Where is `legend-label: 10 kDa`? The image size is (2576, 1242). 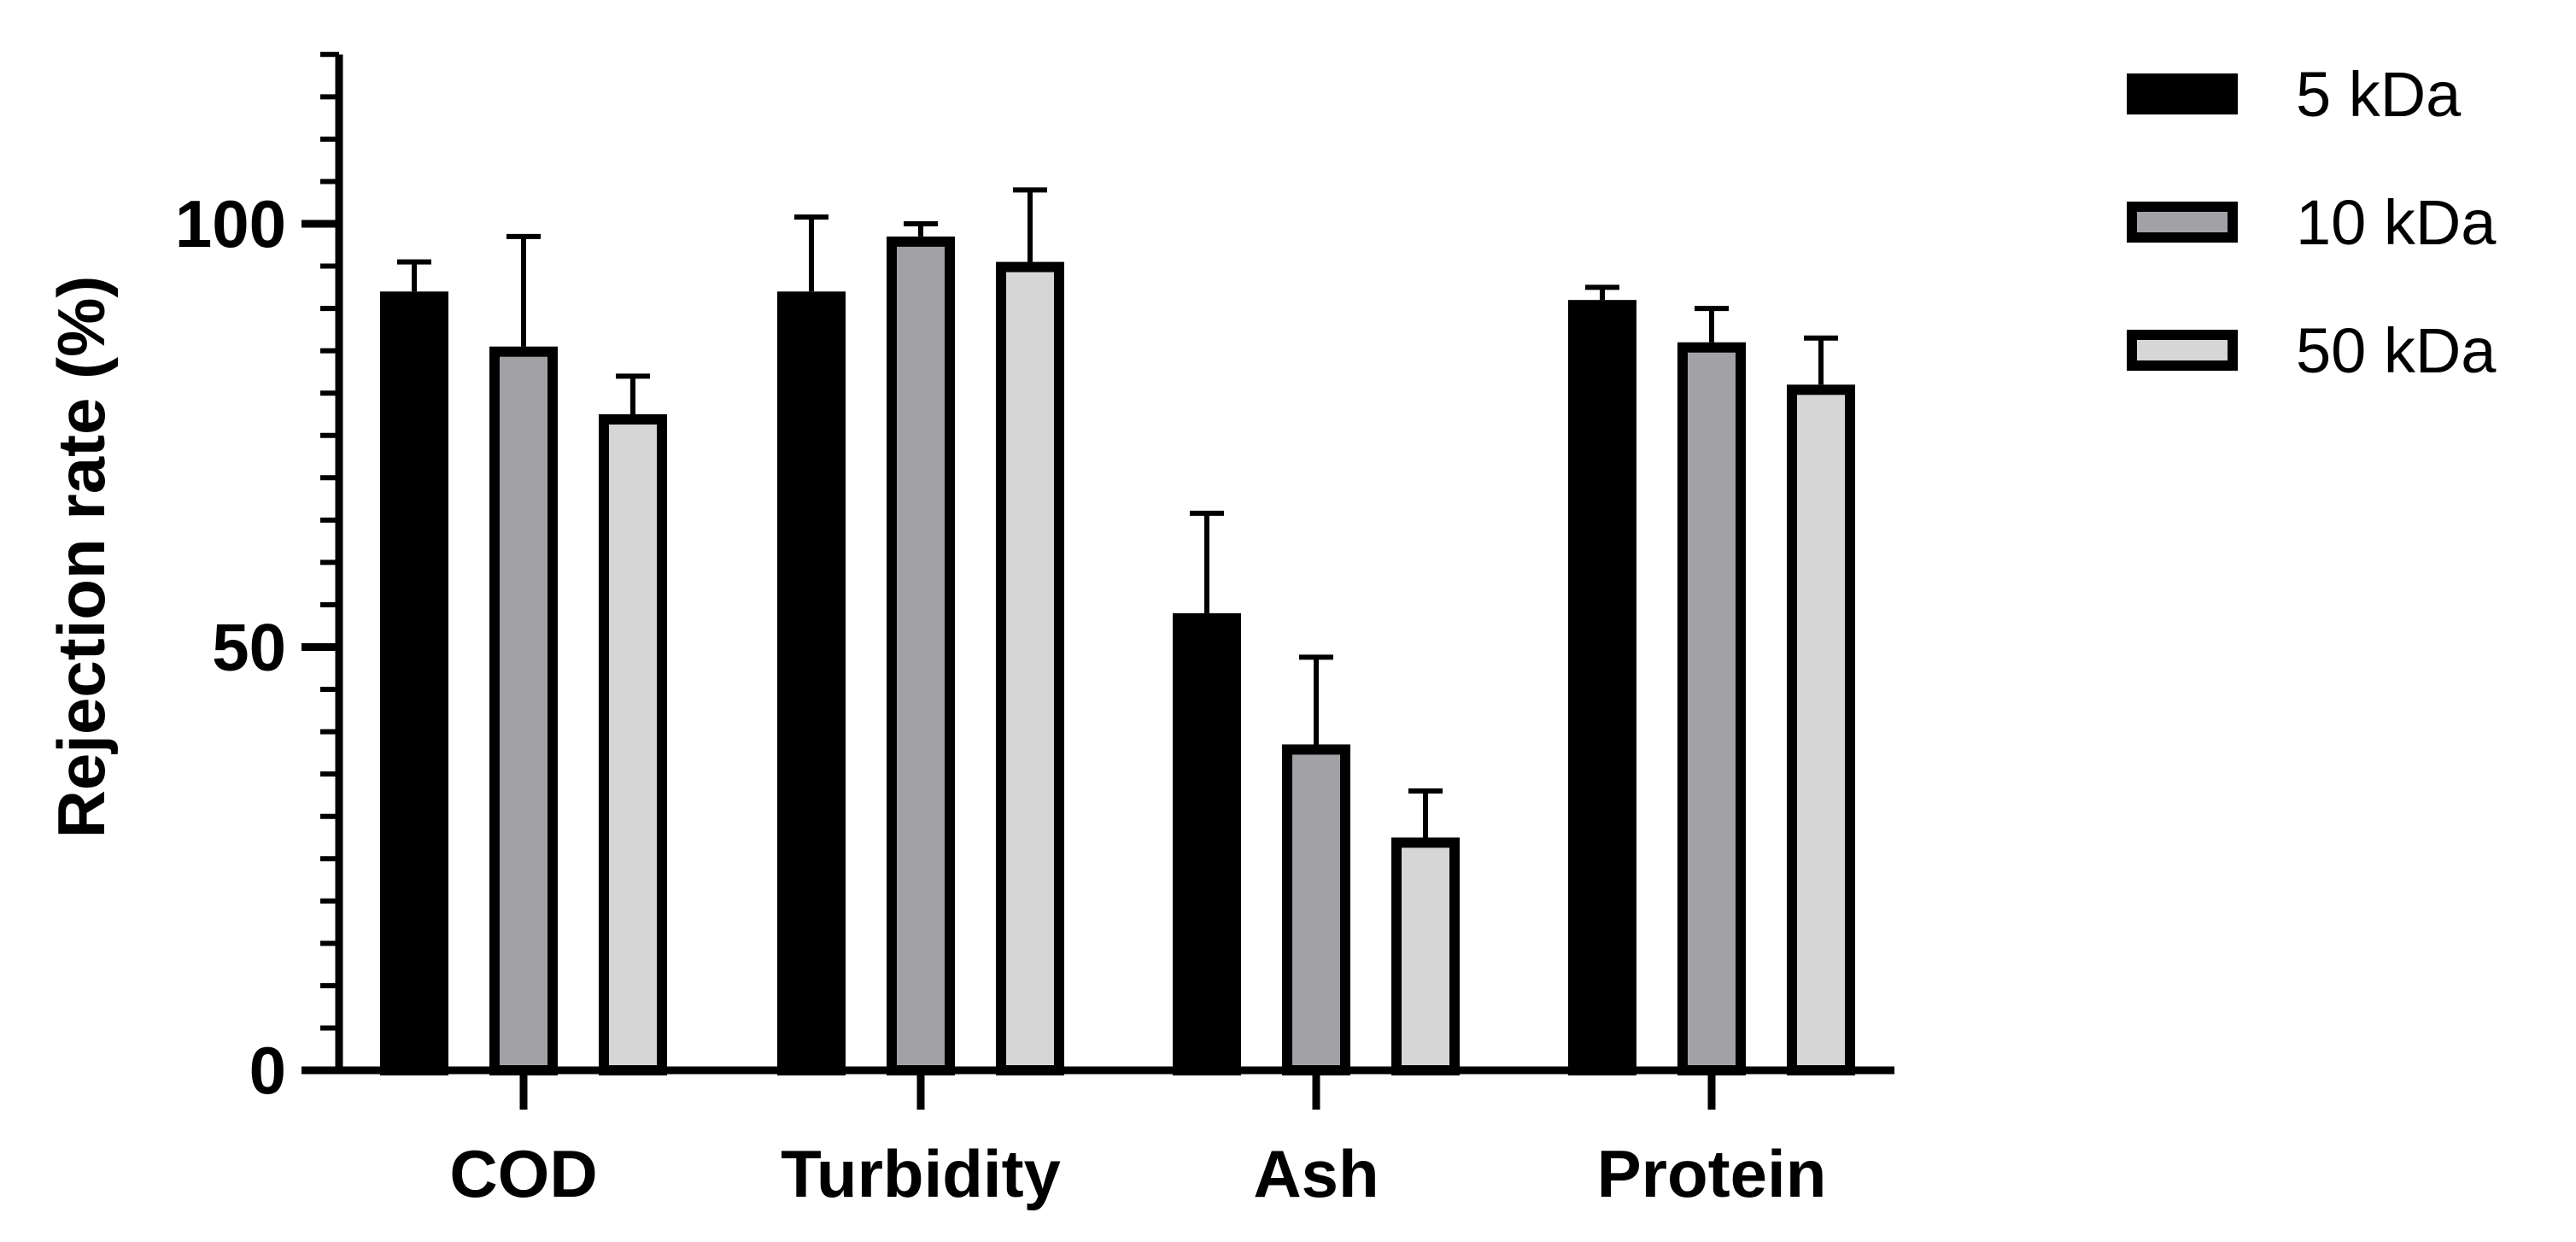 legend-label: 10 kDa is located at coordinates (2396, 223).